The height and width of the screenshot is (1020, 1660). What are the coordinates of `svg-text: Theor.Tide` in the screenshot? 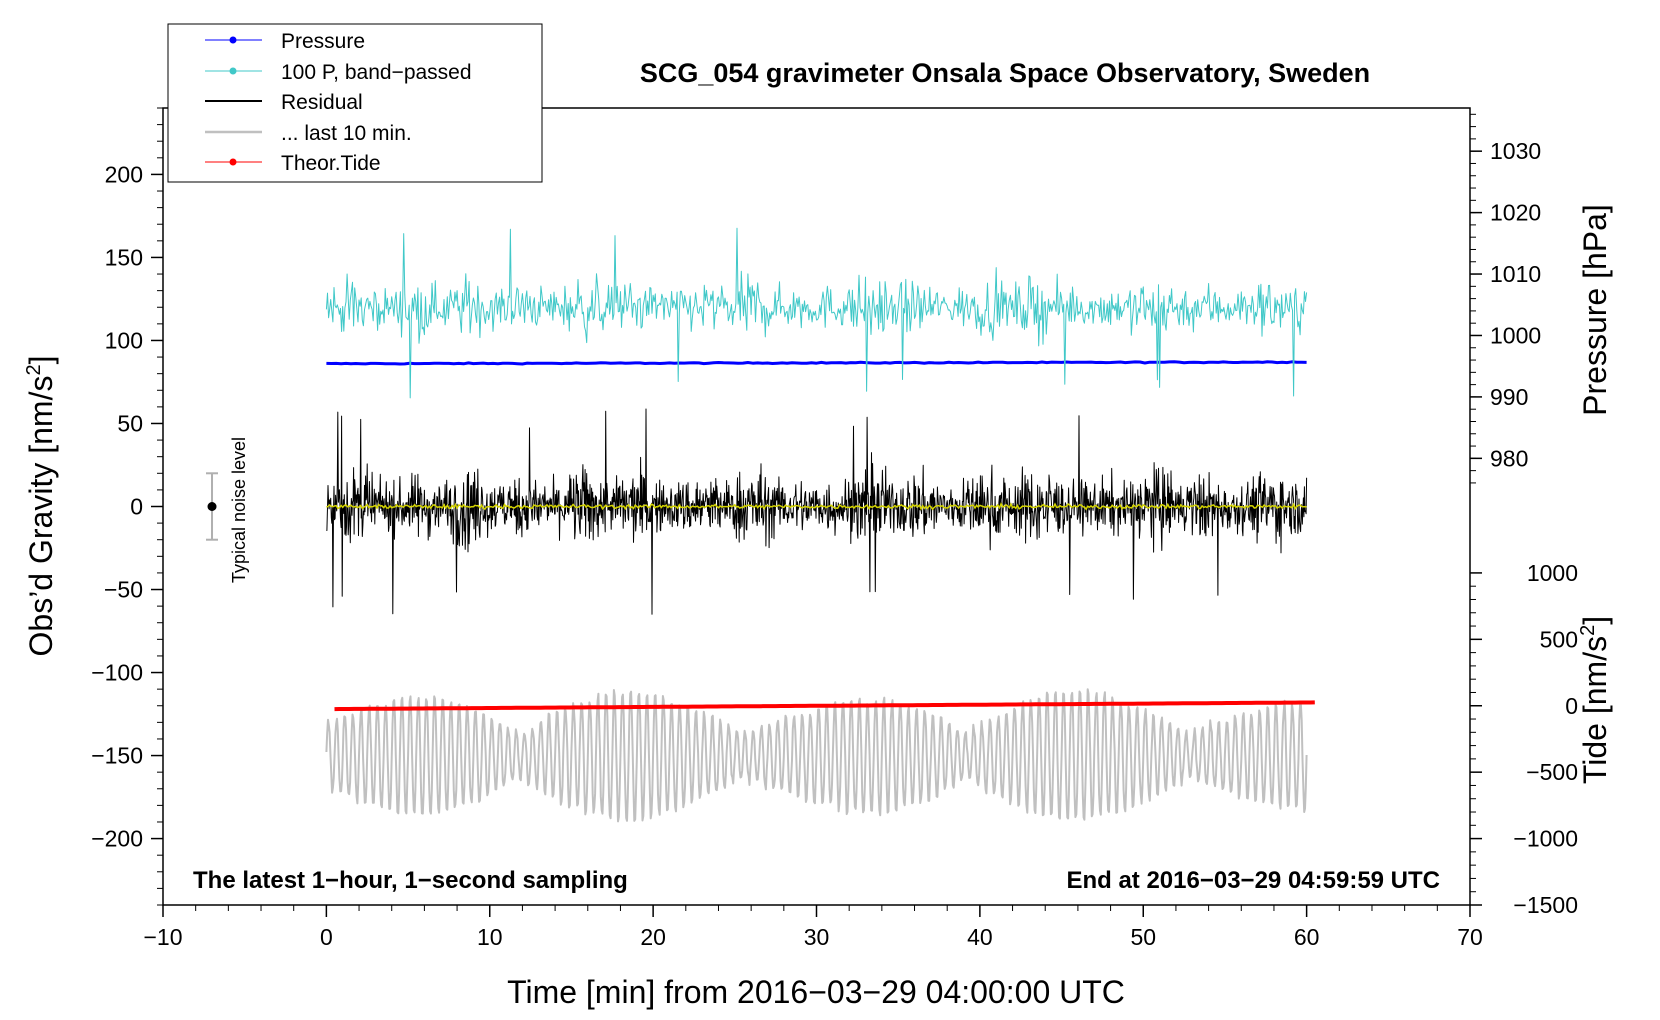 It's located at (331, 163).